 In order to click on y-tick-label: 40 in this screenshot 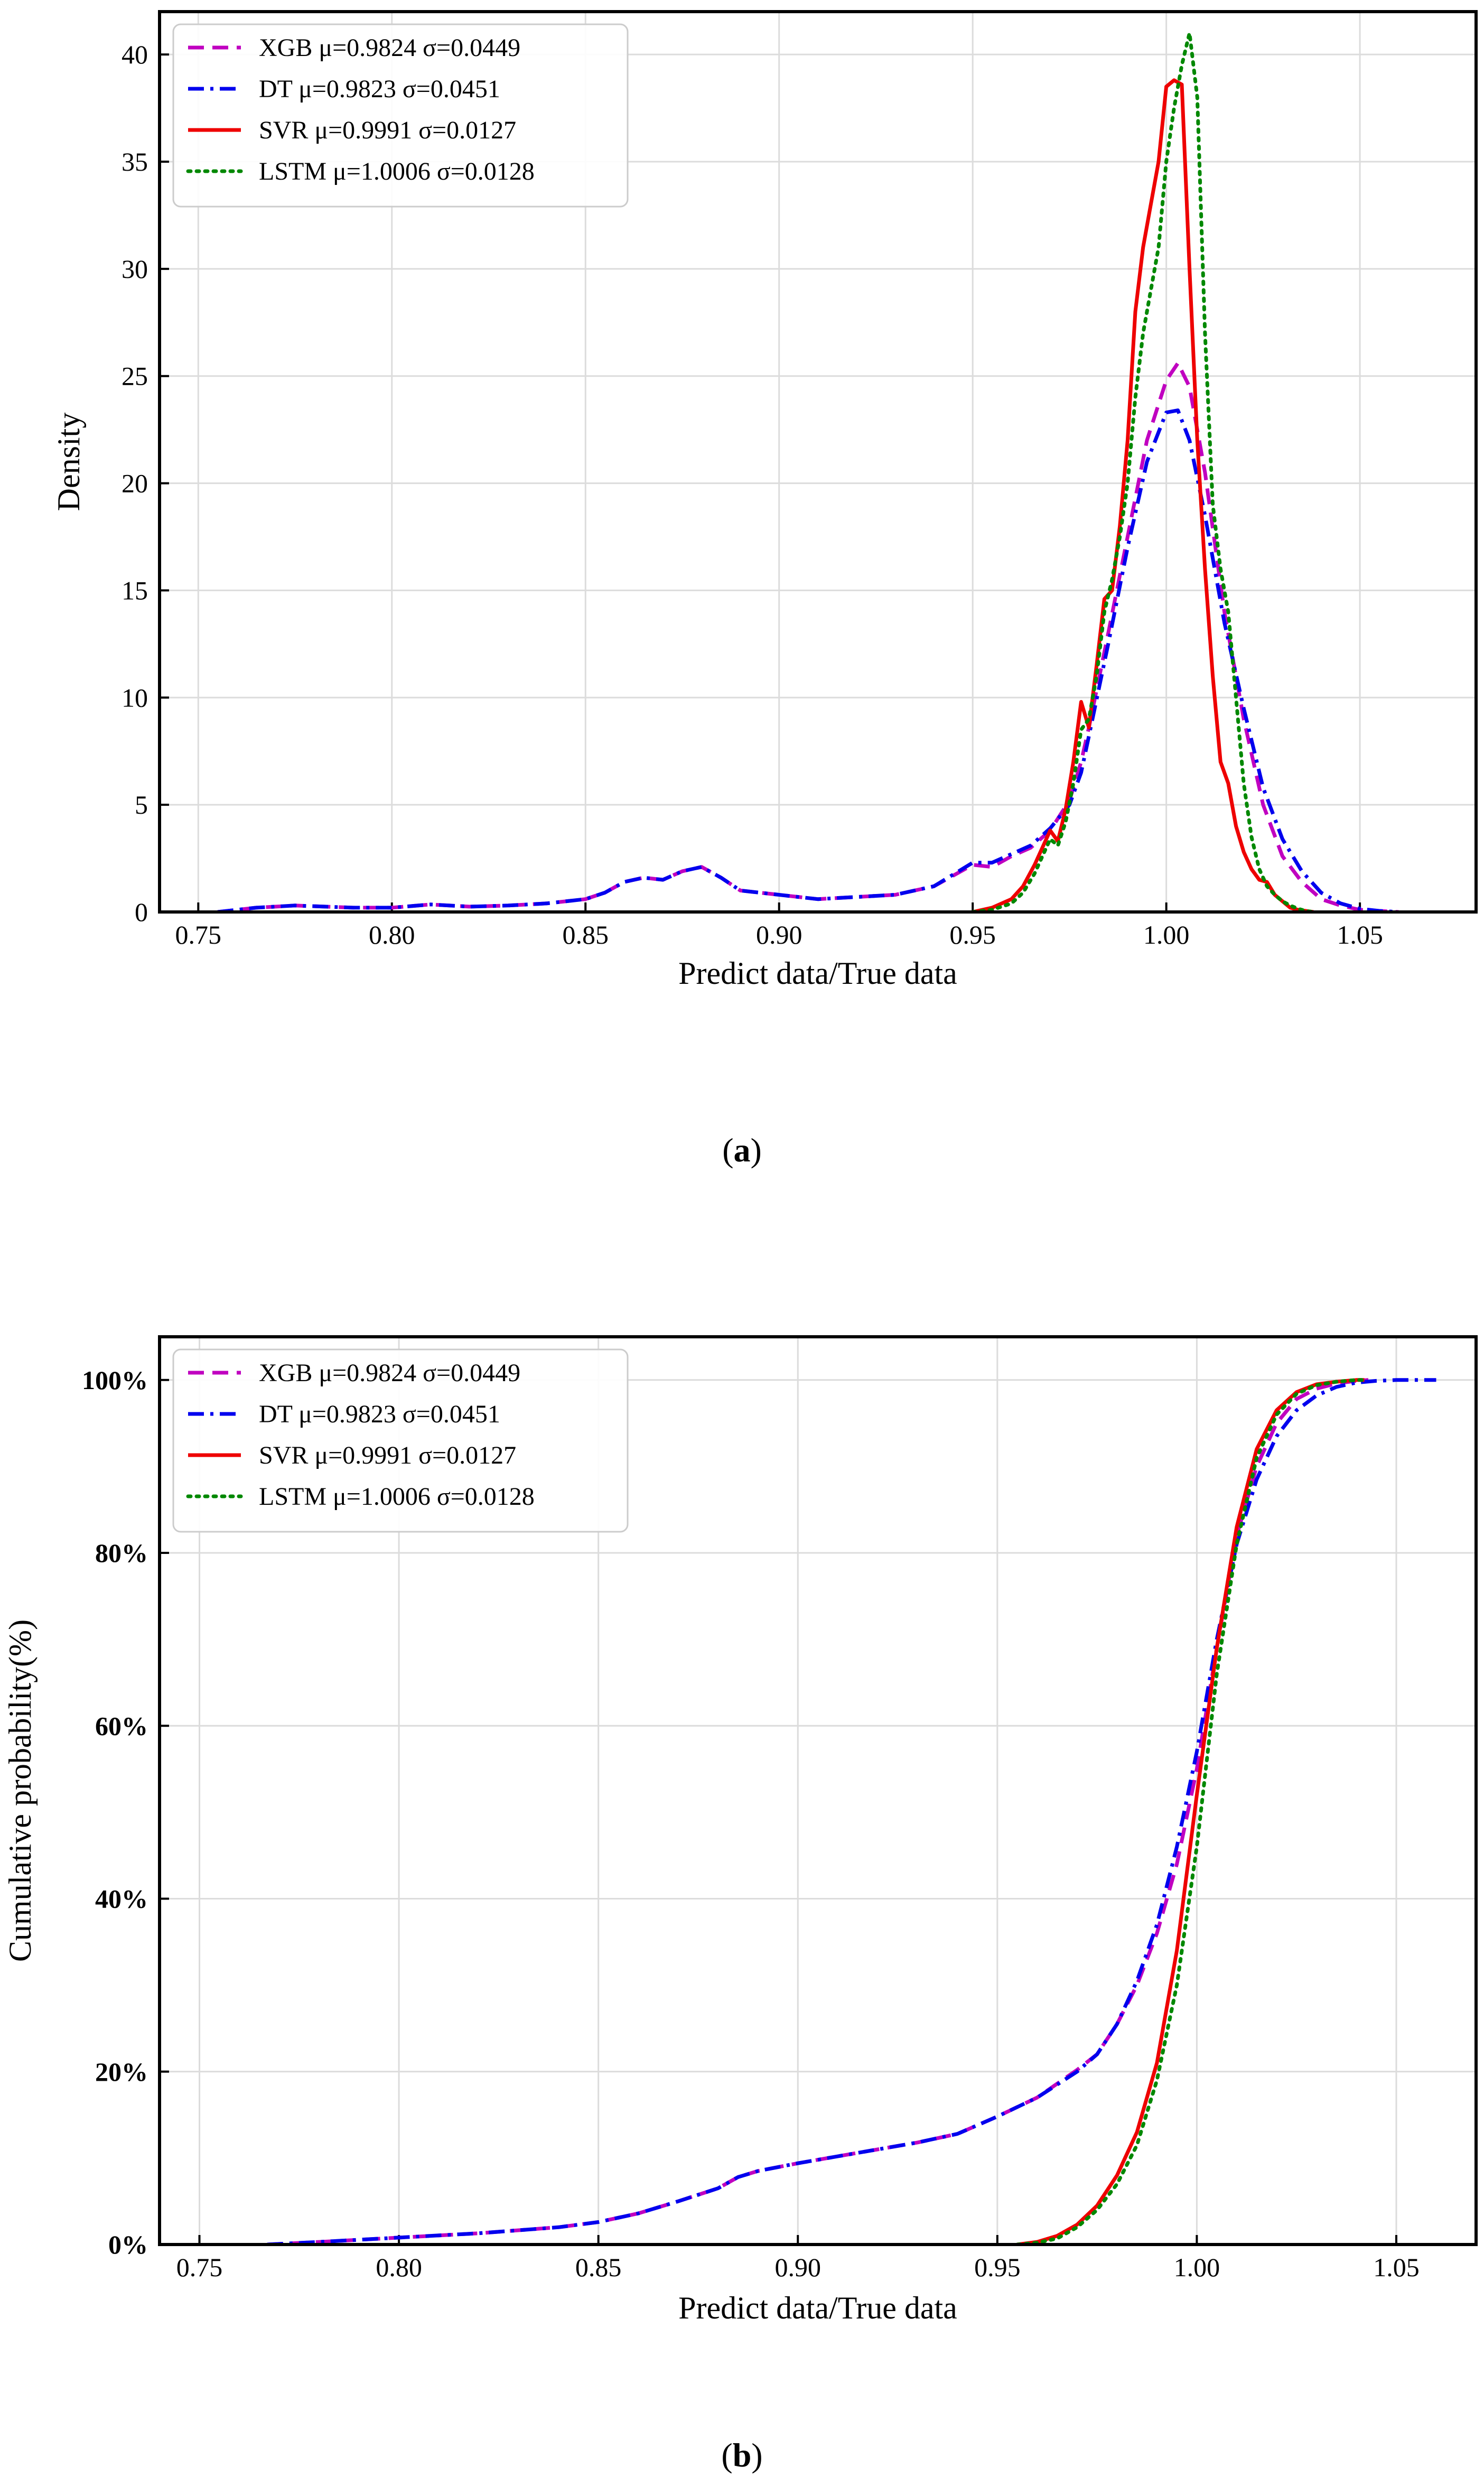, I will do `click(135, 54)`.